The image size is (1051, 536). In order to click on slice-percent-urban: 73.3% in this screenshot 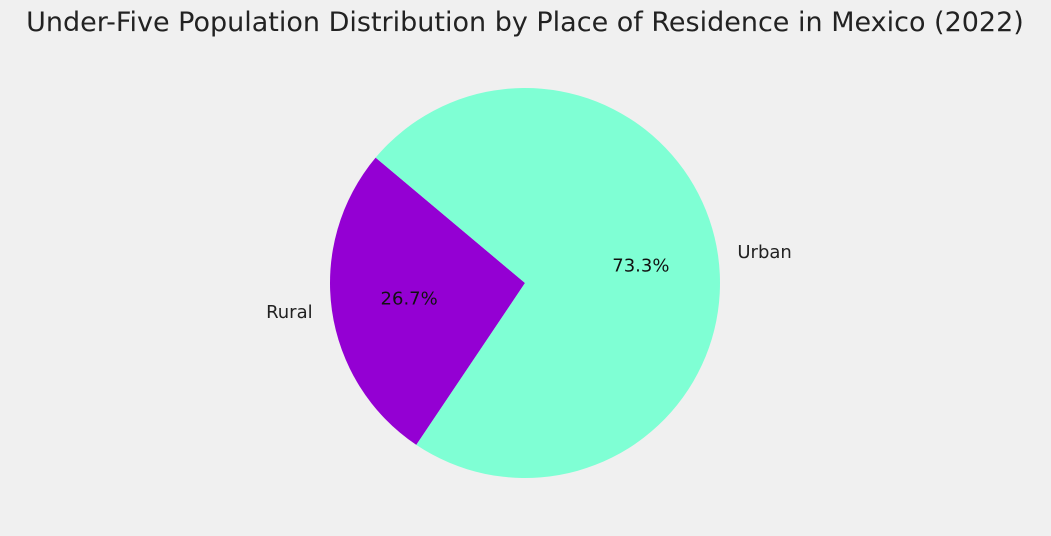, I will do `click(640, 266)`.